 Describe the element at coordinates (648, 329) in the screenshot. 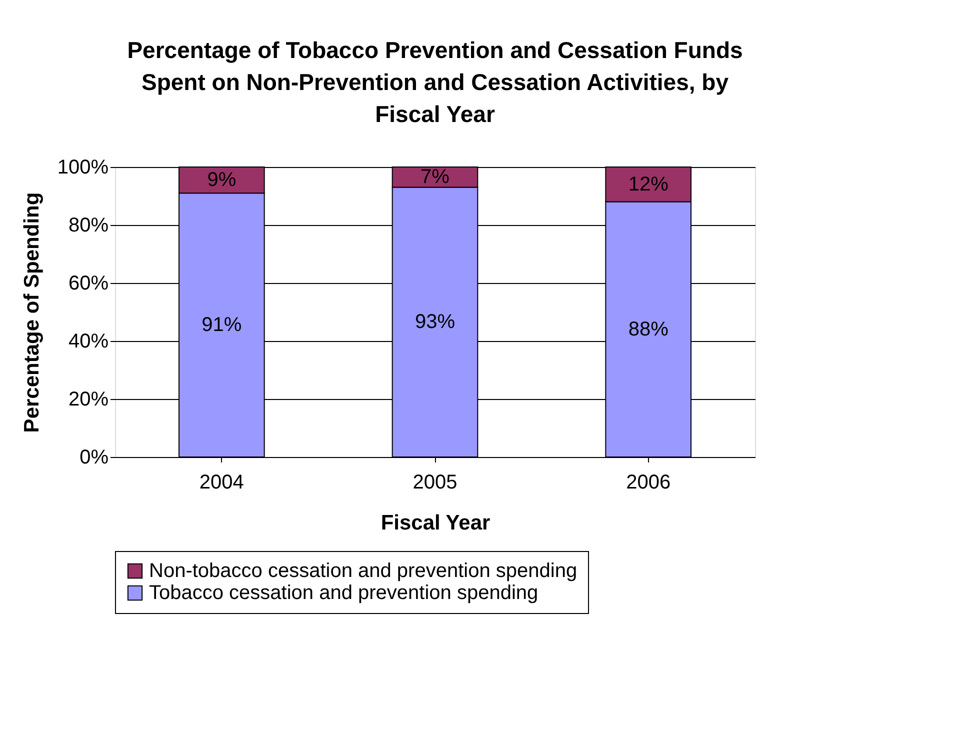

I see `data-label: 88%` at that location.